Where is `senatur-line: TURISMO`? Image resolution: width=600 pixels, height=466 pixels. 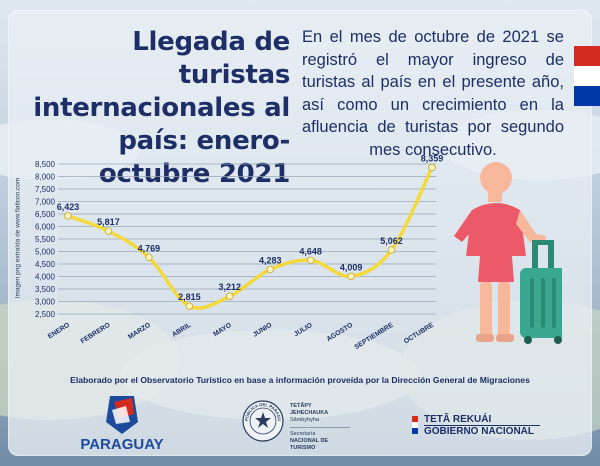 senatur-line: TURISMO is located at coordinates (303, 448).